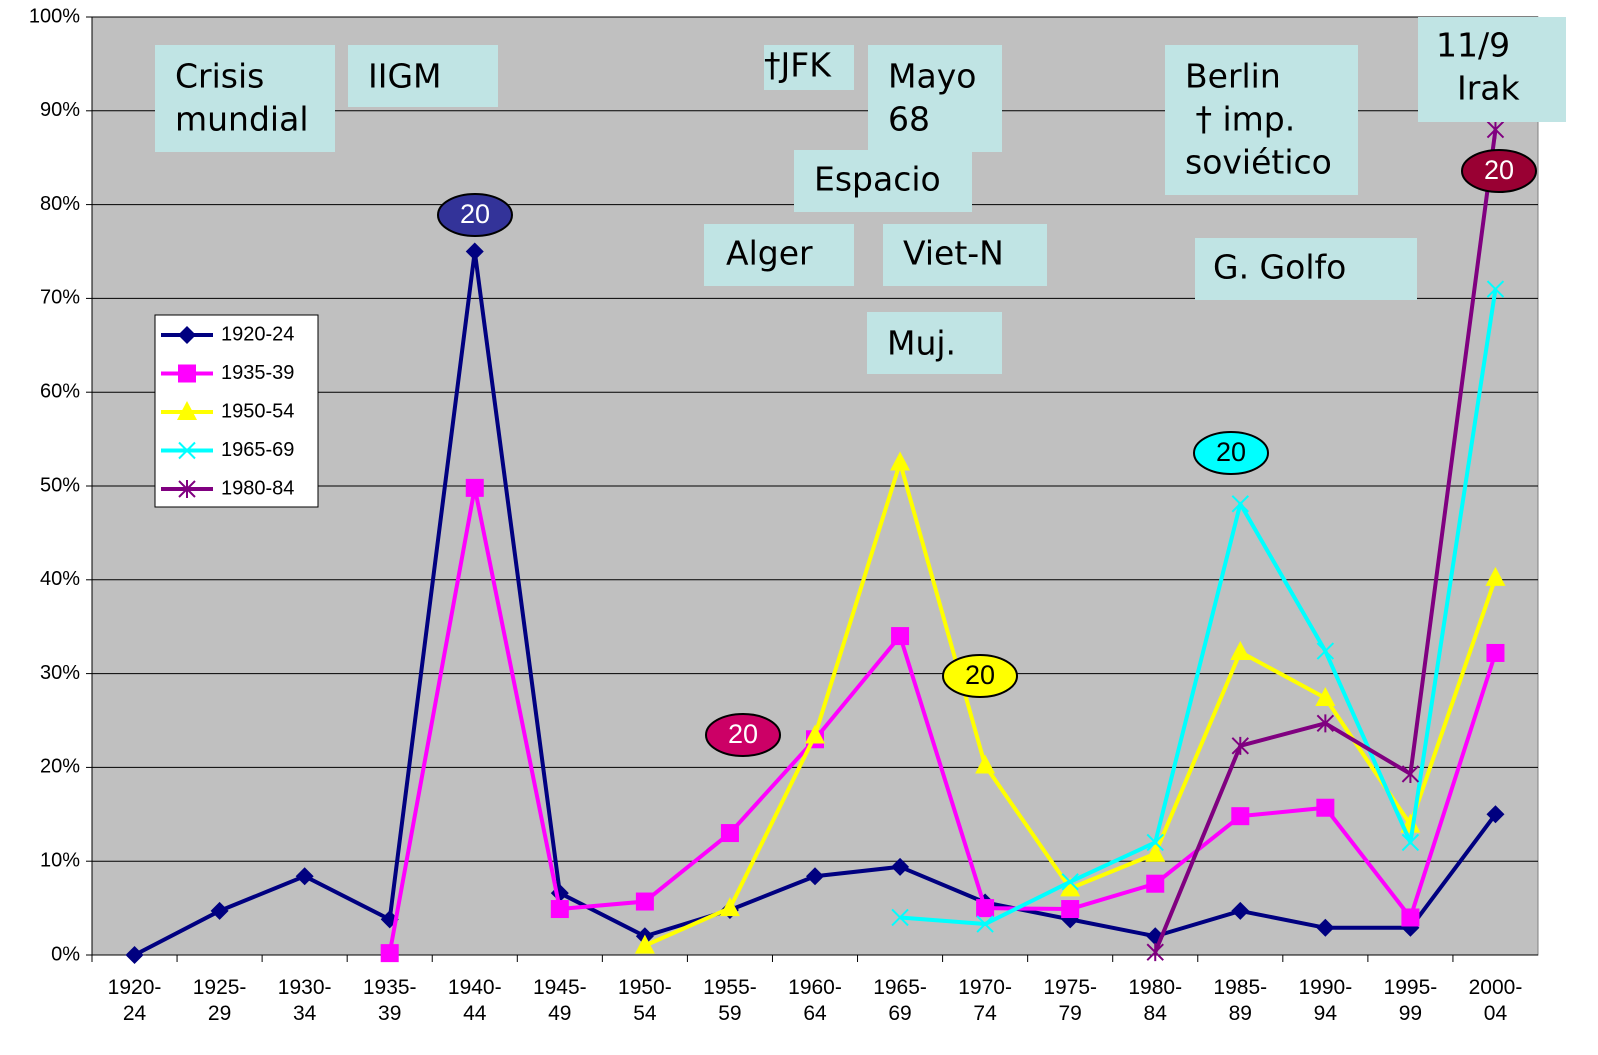 This screenshot has height=1055, width=1598. Describe the element at coordinates (815, 1000) in the screenshot. I see `x-tick-label: 1960-64` at that location.